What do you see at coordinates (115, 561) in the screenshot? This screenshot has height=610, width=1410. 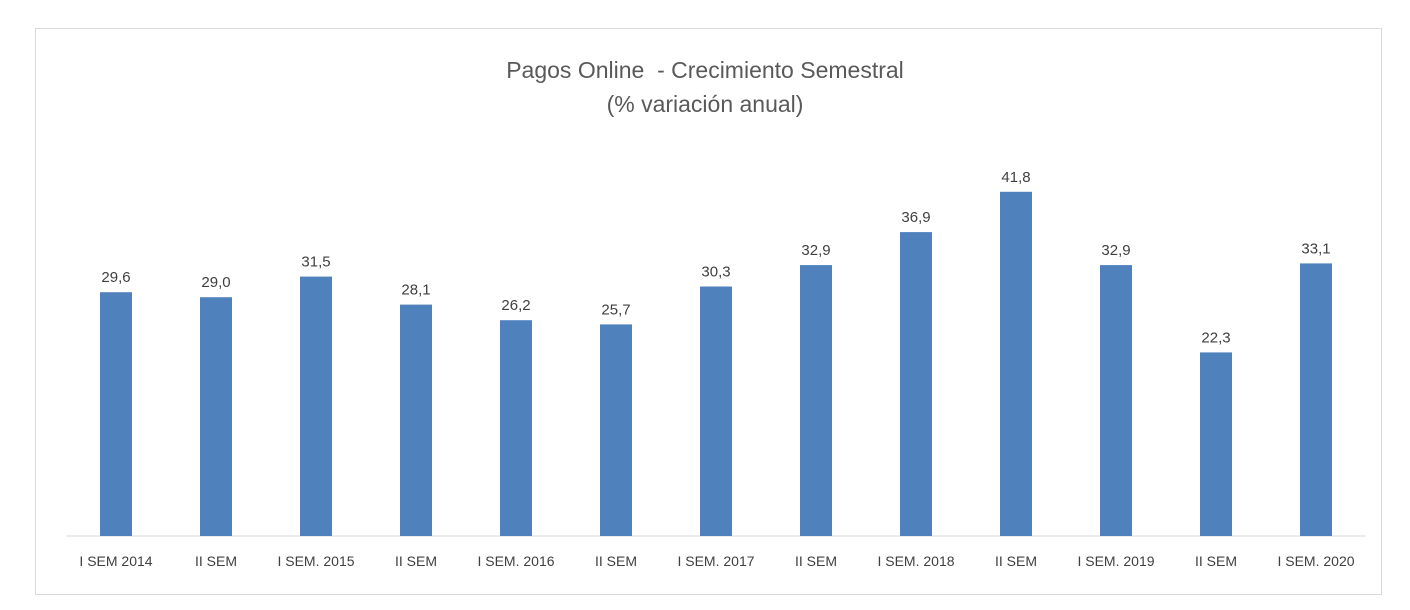 I see `x-tick-label-0: I SEM 2014` at bounding box center [115, 561].